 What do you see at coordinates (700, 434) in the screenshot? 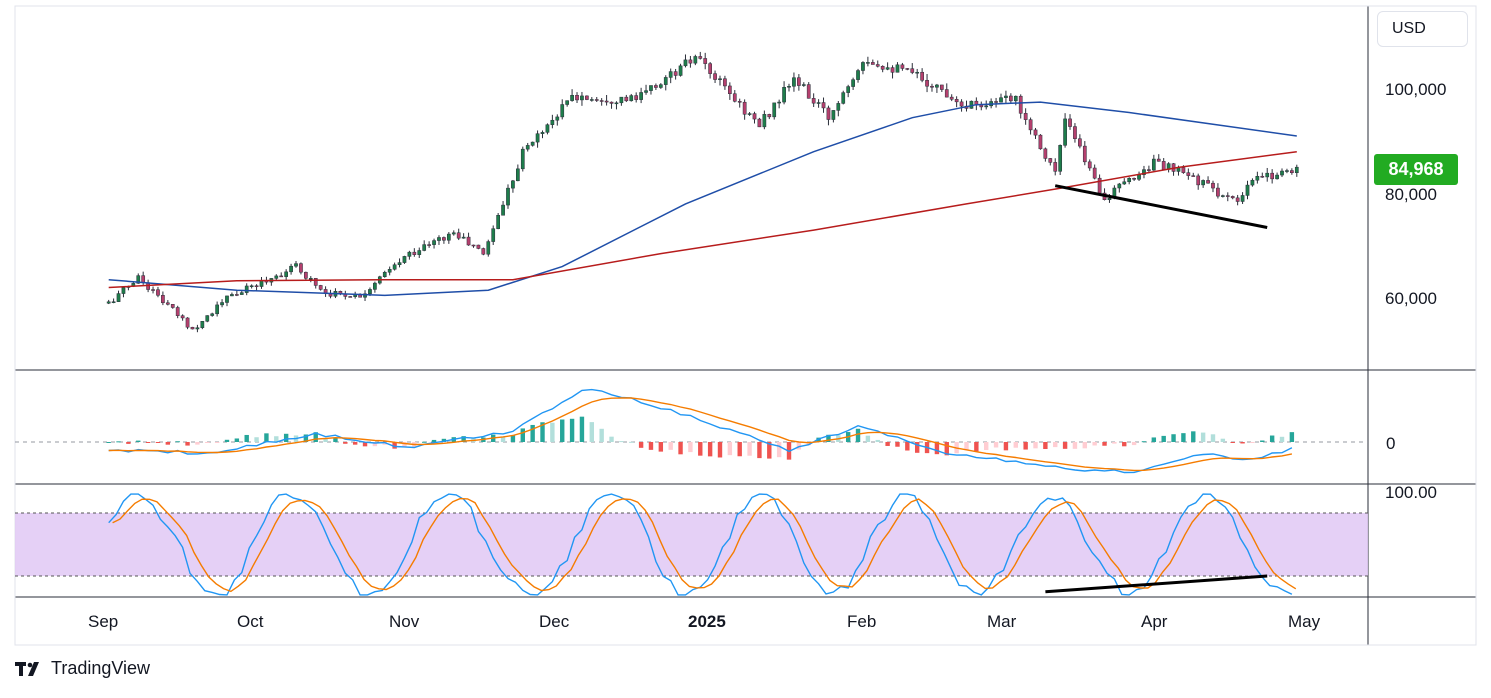
I see `macd-signal-line` at bounding box center [700, 434].